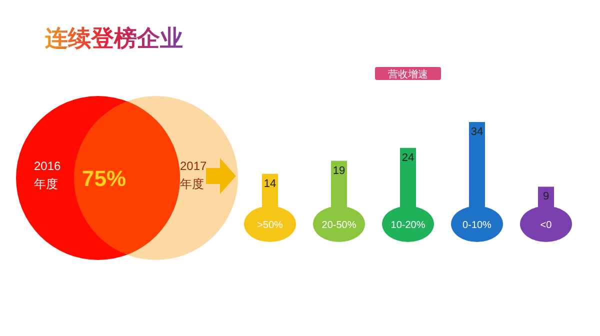 This screenshot has height=336, width=600. What do you see at coordinates (339, 170) in the screenshot?
I see `data-label: 19` at bounding box center [339, 170].